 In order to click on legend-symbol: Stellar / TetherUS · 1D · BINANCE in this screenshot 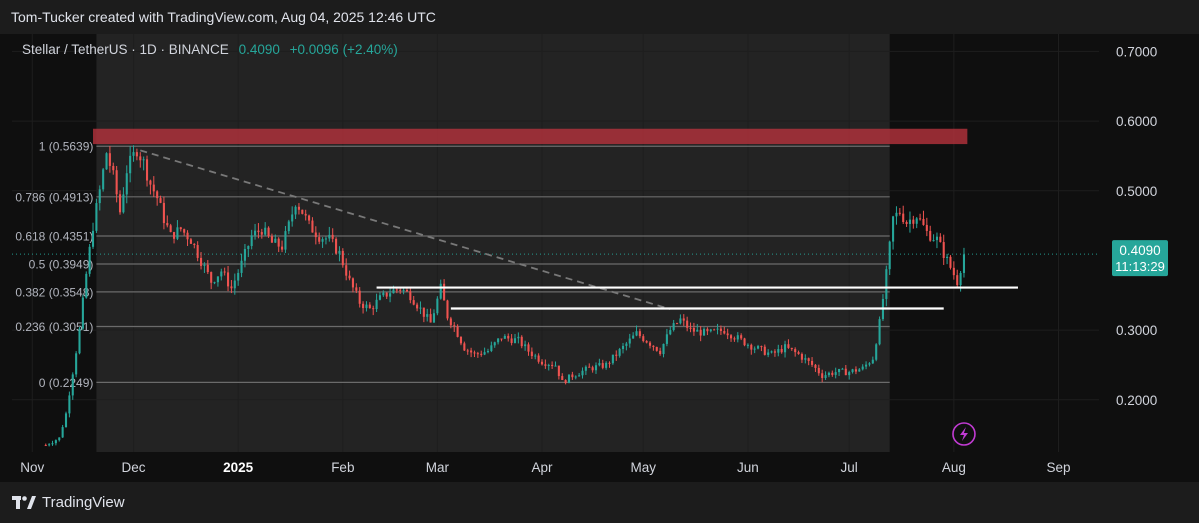, I will do `click(125, 49)`.